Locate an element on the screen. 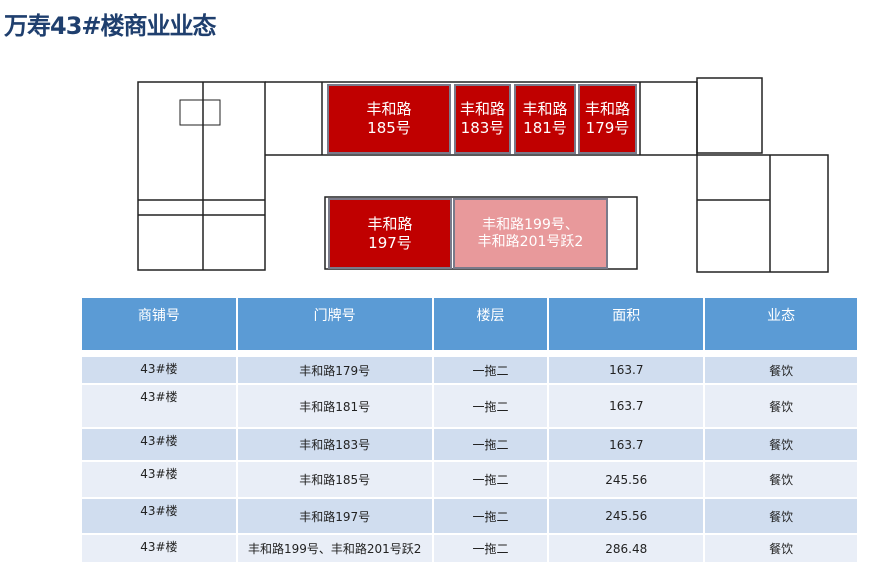  shop-label: 197号 is located at coordinates (390, 242).